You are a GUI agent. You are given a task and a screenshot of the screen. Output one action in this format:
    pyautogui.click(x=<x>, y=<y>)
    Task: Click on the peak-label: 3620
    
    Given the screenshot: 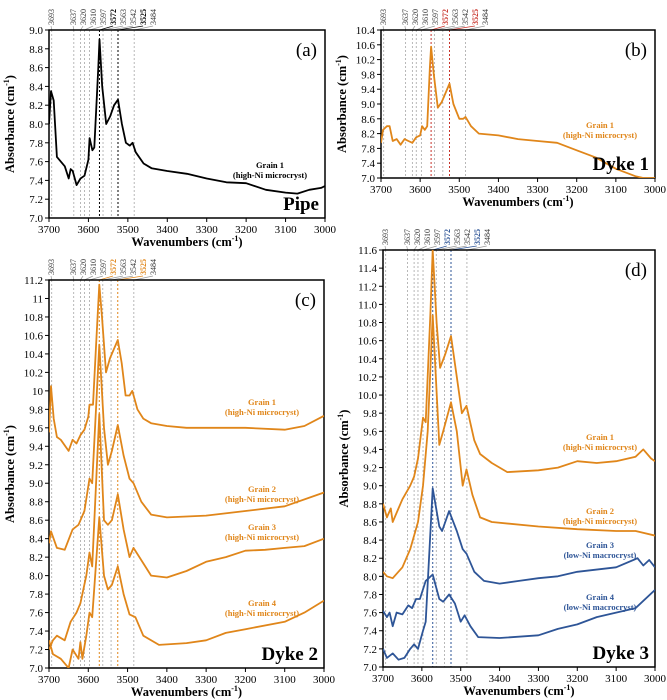 What is the action you would take?
    pyautogui.click(x=415, y=17)
    